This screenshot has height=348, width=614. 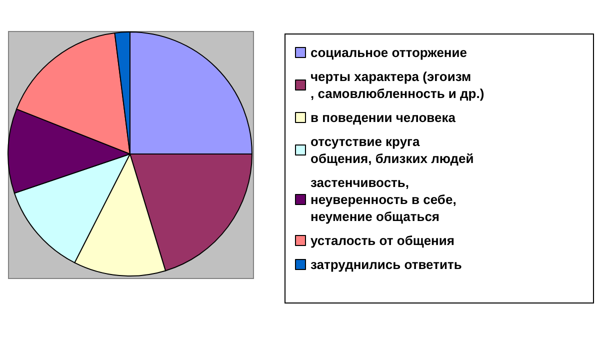 I want to click on legend-label: в поведении человека, so click(x=383, y=117).